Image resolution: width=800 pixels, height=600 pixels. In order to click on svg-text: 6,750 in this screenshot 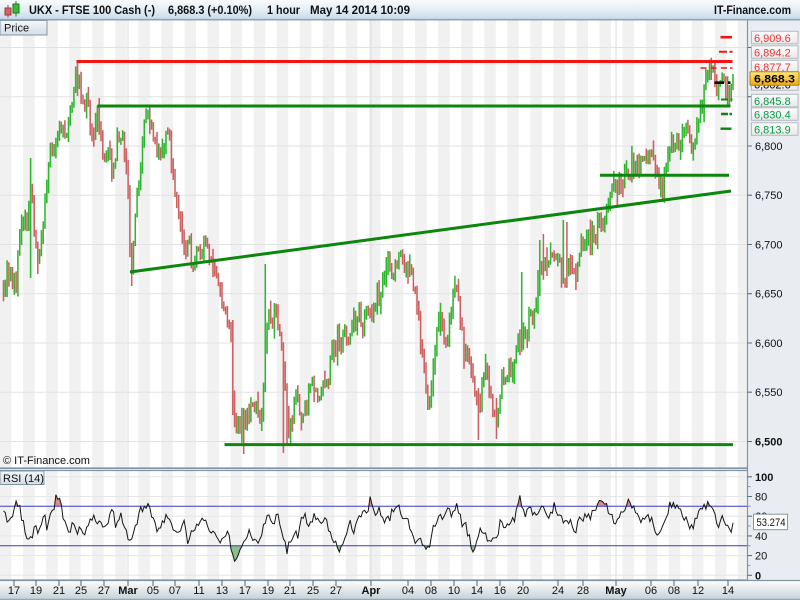, I will do `click(769, 196)`.